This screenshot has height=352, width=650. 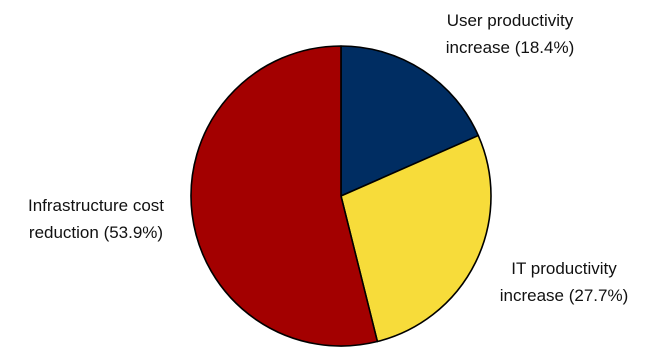 I want to click on pie-slice-label-3: Infrastructure cost reduction (53.9%), so click(x=96, y=219).